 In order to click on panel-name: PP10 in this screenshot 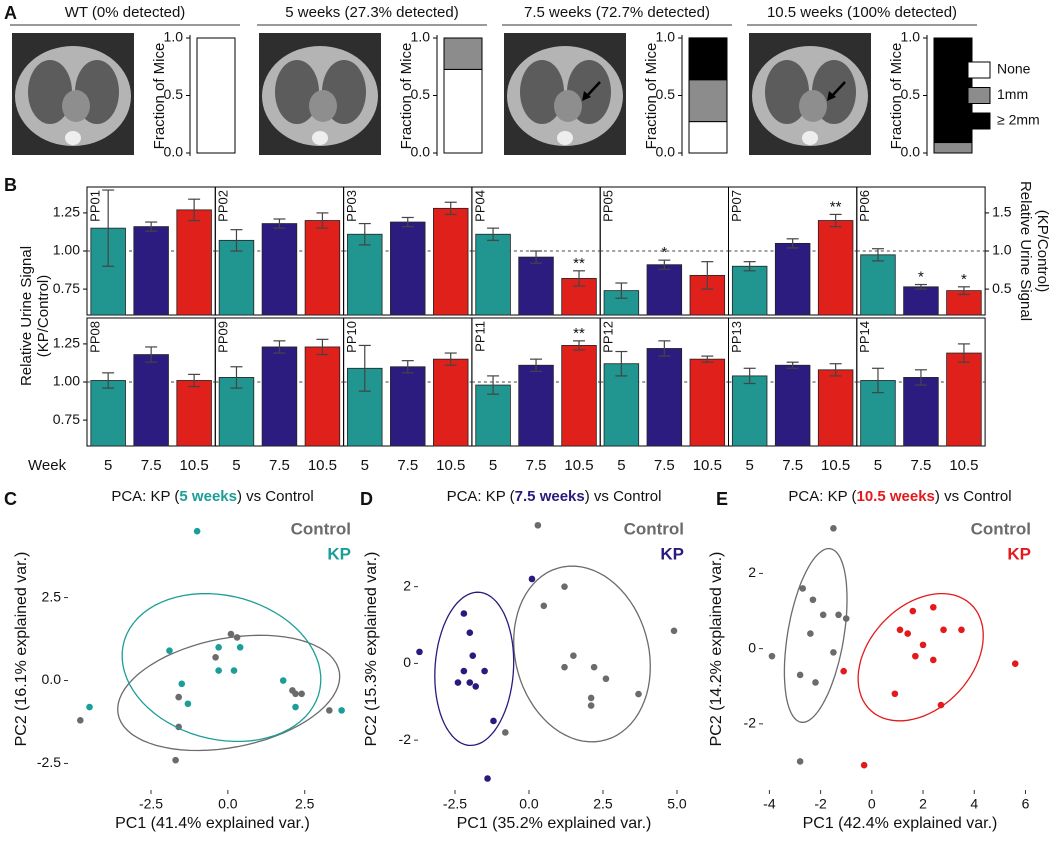, I will do `click(351, 337)`.